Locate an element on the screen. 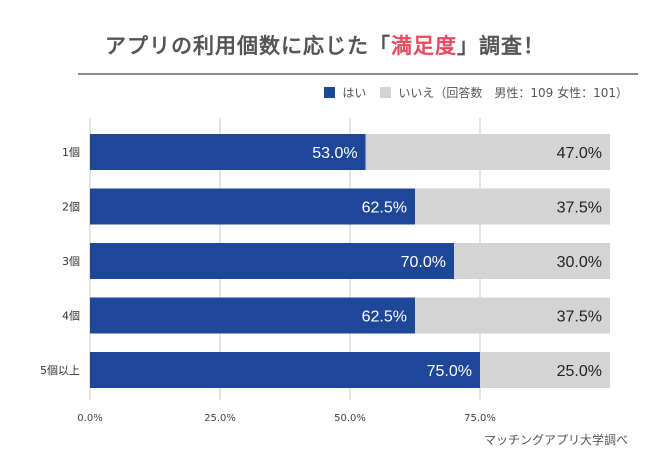  data-label-yes-2: 70.0% is located at coordinates (423, 262).